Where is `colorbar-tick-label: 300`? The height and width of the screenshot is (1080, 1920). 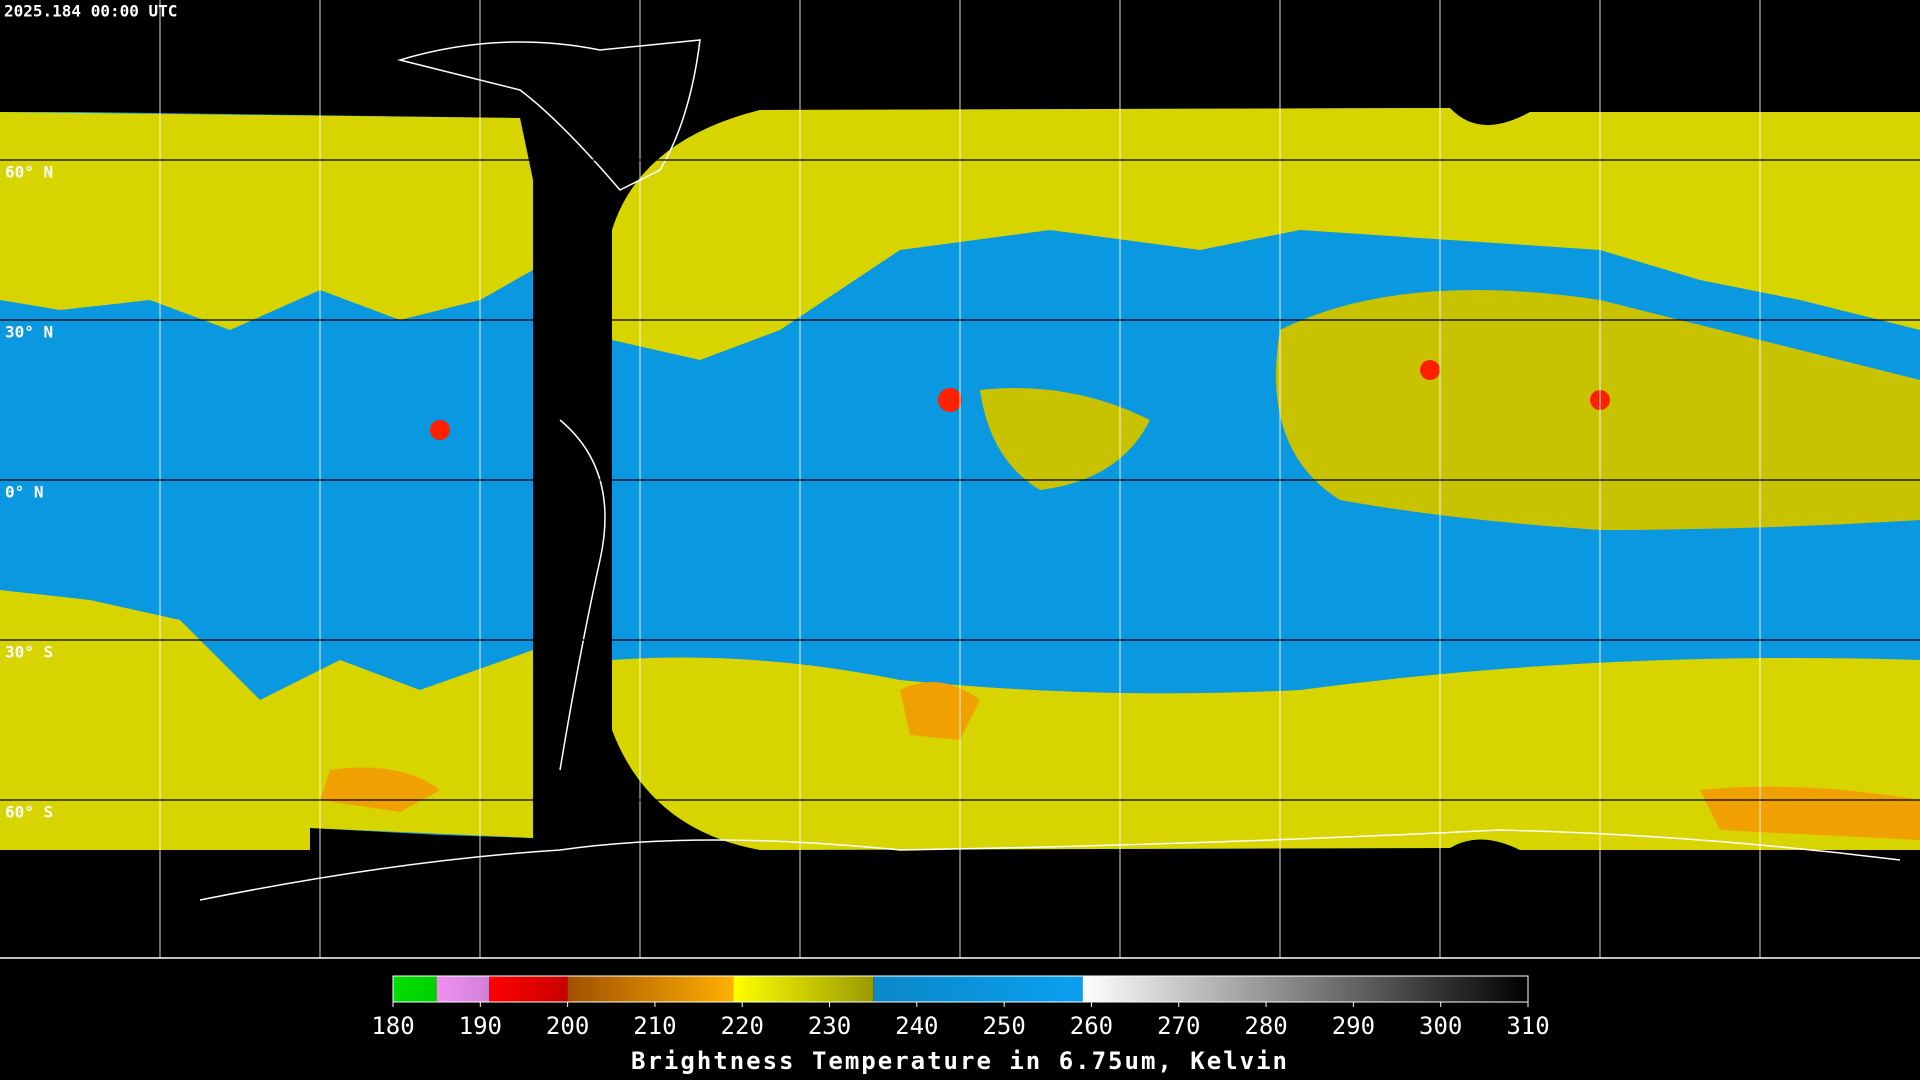 colorbar-tick-label: 300 is located at coordinates (1440, 1026).